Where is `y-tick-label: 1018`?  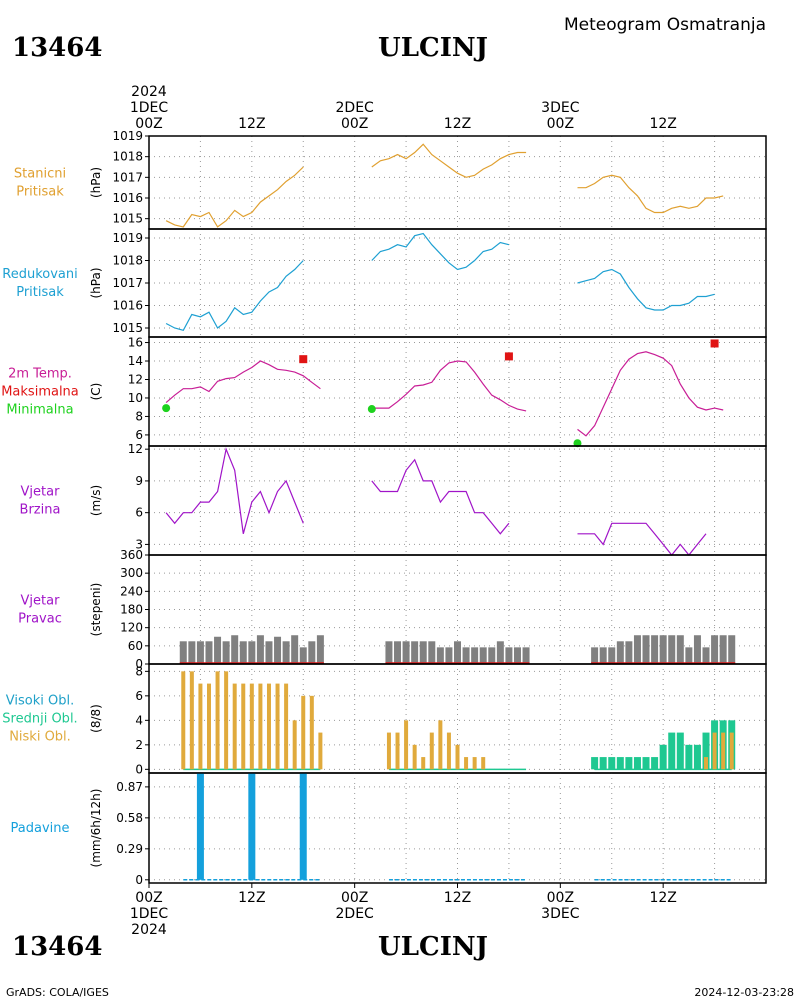
y-tick-label: 1018 is located at coordinates (127, 261).